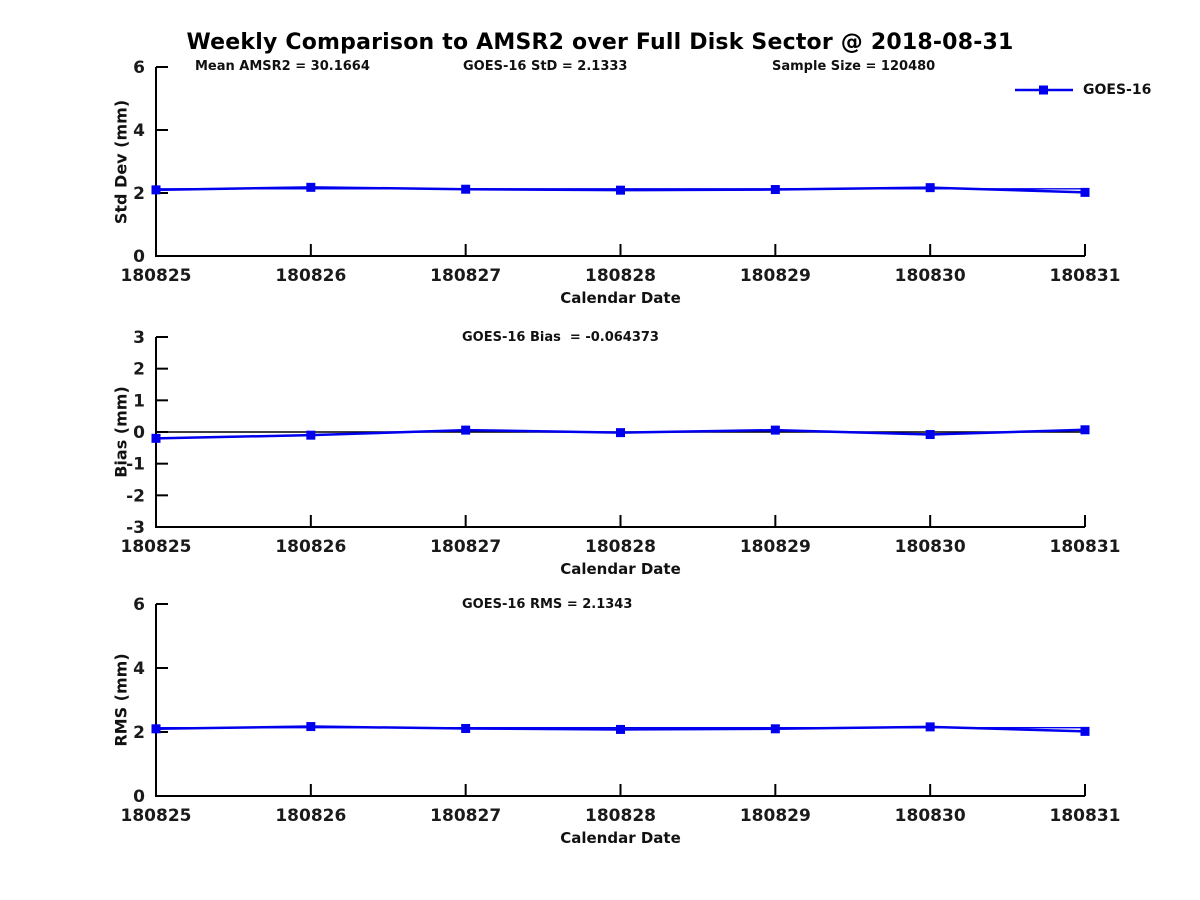  What do you see at coordinates (854, 66) in the screenshot?
I see `annotation-sample-size: Sample Size = 120480` at bounding box center [854, 66].